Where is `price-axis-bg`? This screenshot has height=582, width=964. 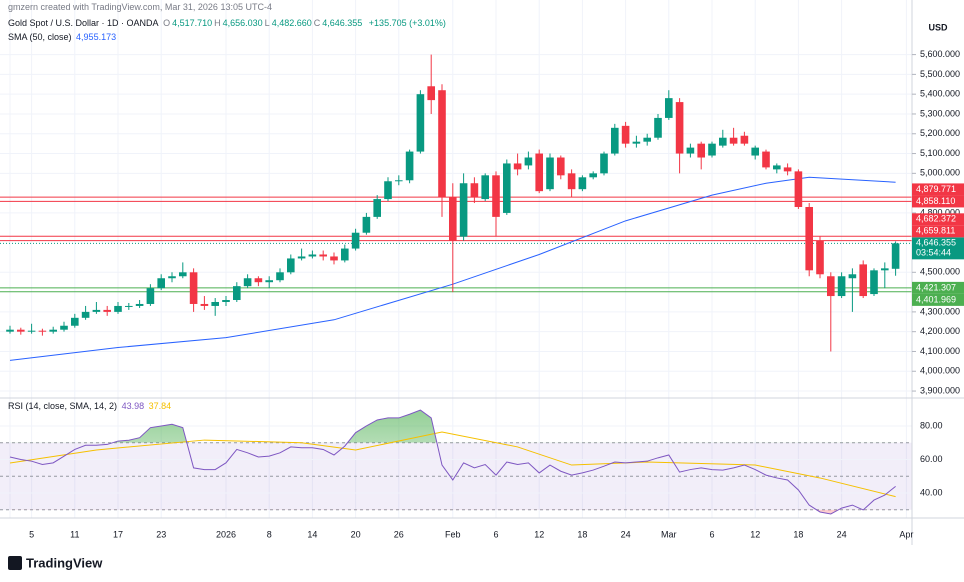
price-axis-bg is located at coordinates (938, 272).